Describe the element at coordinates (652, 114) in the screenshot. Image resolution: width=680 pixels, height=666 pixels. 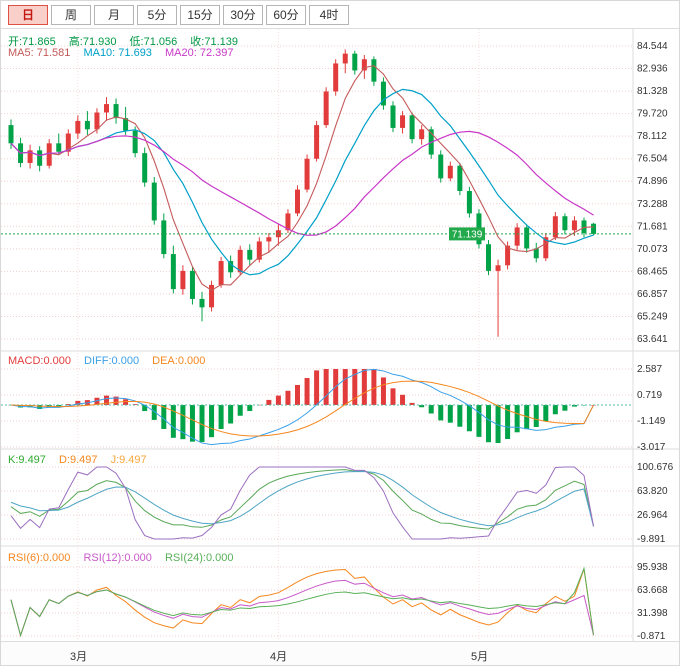
I see `svg-text: 79.720` at that location.